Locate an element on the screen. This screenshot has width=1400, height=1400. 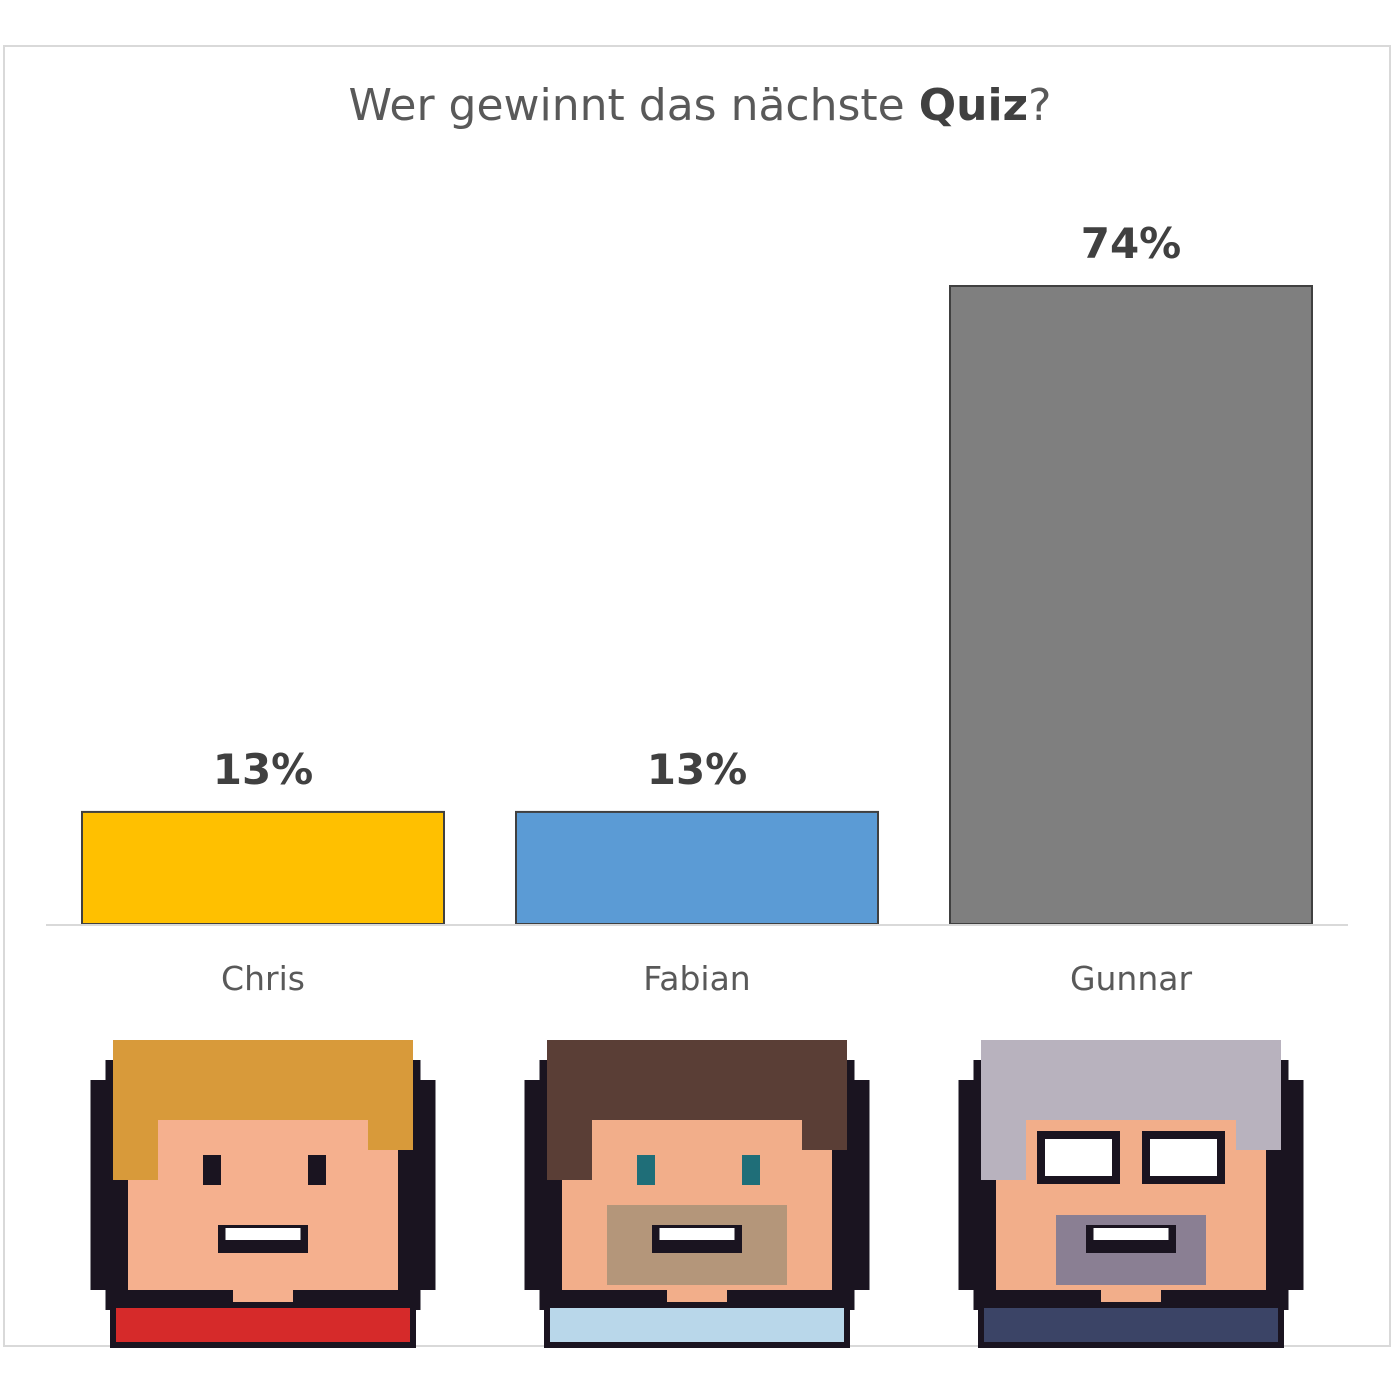
chart-title-prefix: Wer gewinnt das nächste is located at coordinates (633, 105).